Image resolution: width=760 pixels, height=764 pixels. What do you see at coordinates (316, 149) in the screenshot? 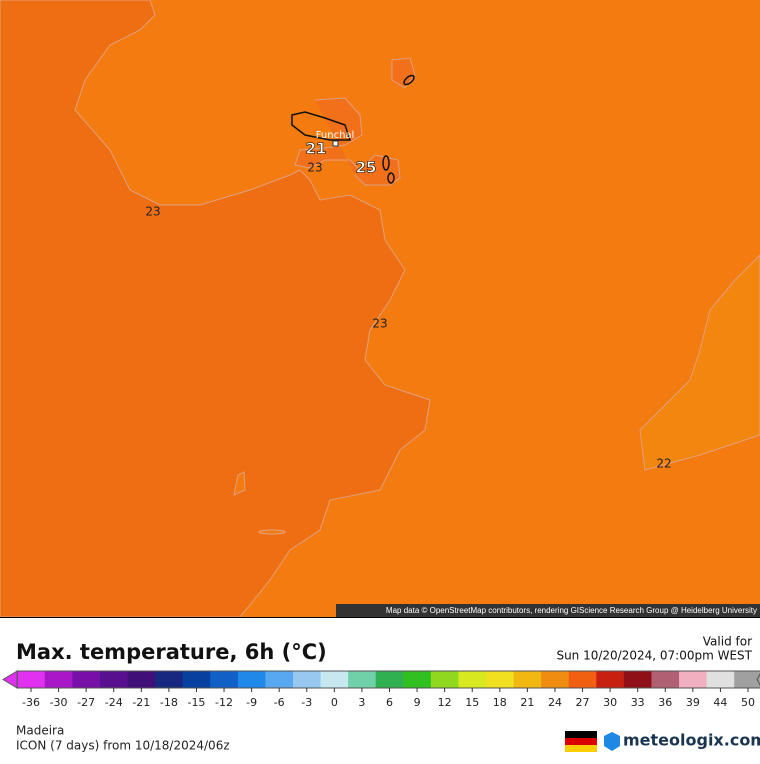
I see `temp-label: 21` at bounding box center [316, 149].